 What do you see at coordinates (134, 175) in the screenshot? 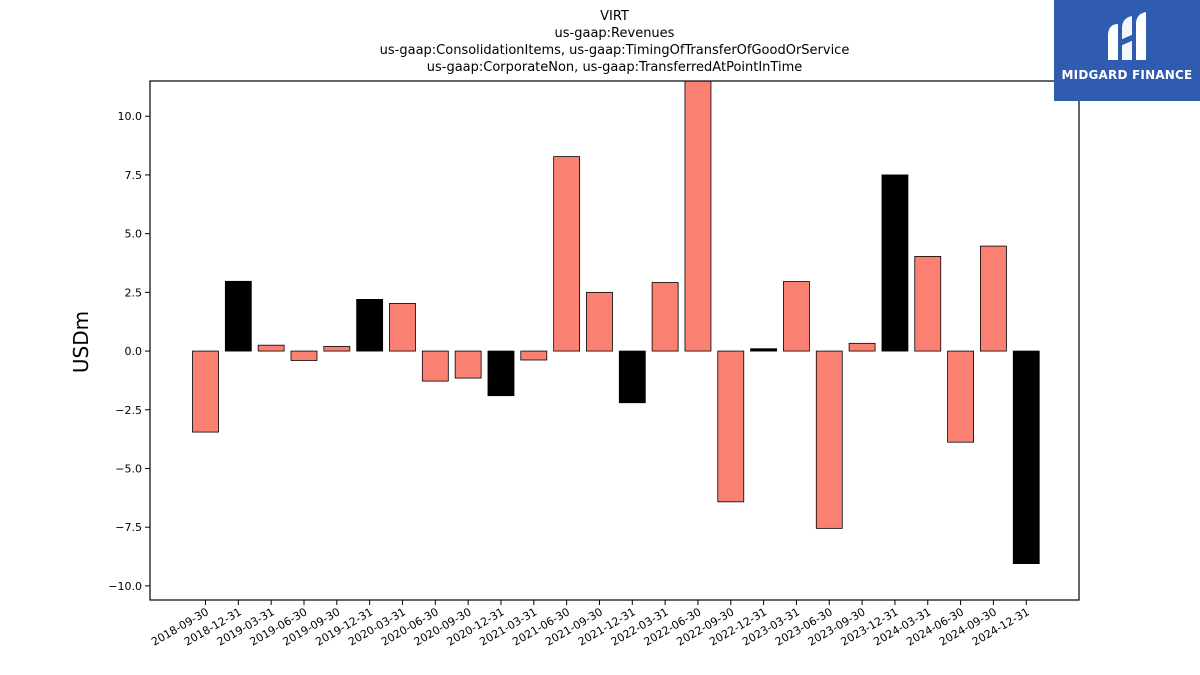
I see `y-tick-label: 7.5` at bounding box center [134, 175].